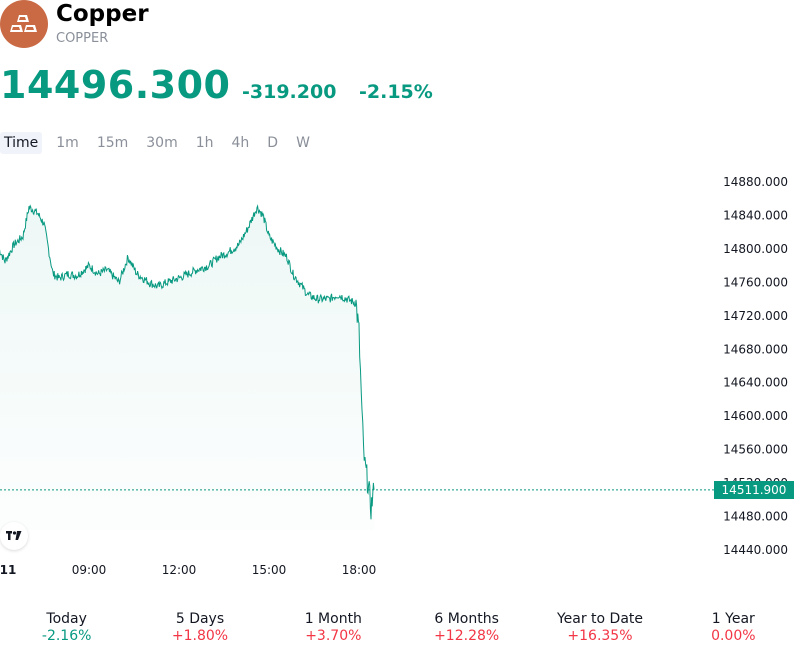 The width and height of the screenshot is (800, 658). Describe the element at coordinates (200, 619) in the screenshot. I see `performance-label: 5 Days` at that location.